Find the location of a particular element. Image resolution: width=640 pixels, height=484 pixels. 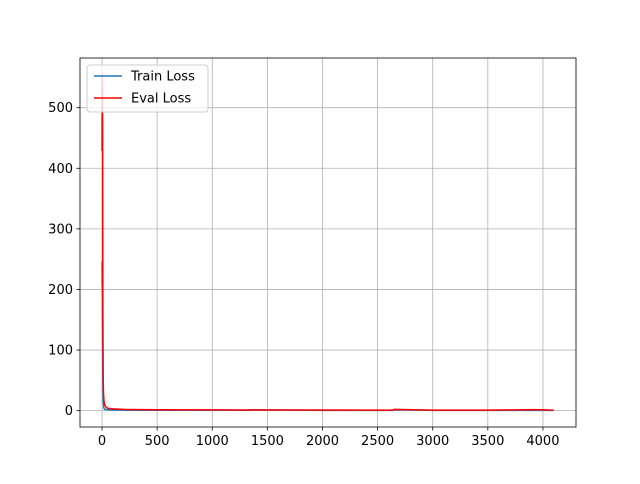

x-tick-label: 0 is located at coordinates (102, 441).